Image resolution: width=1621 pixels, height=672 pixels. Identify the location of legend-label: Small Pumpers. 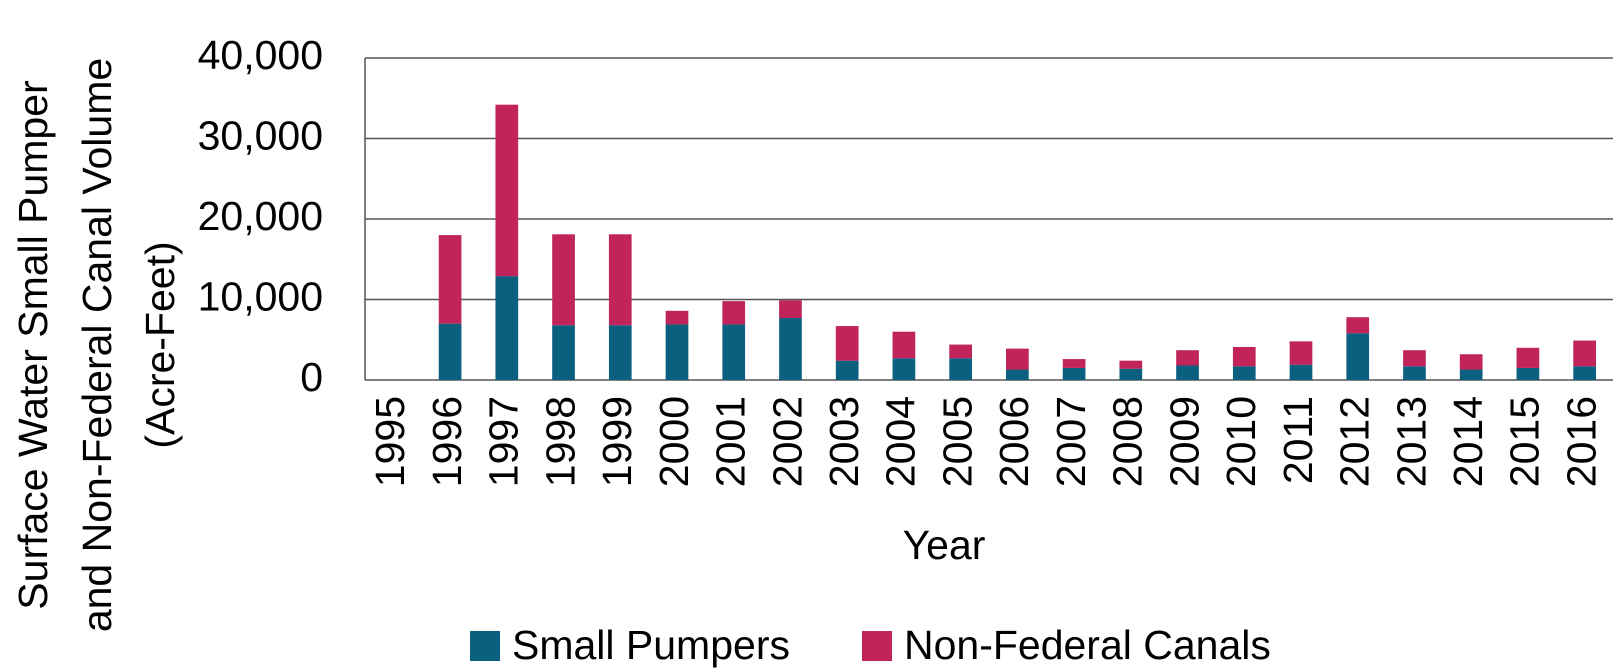
(651, 645).